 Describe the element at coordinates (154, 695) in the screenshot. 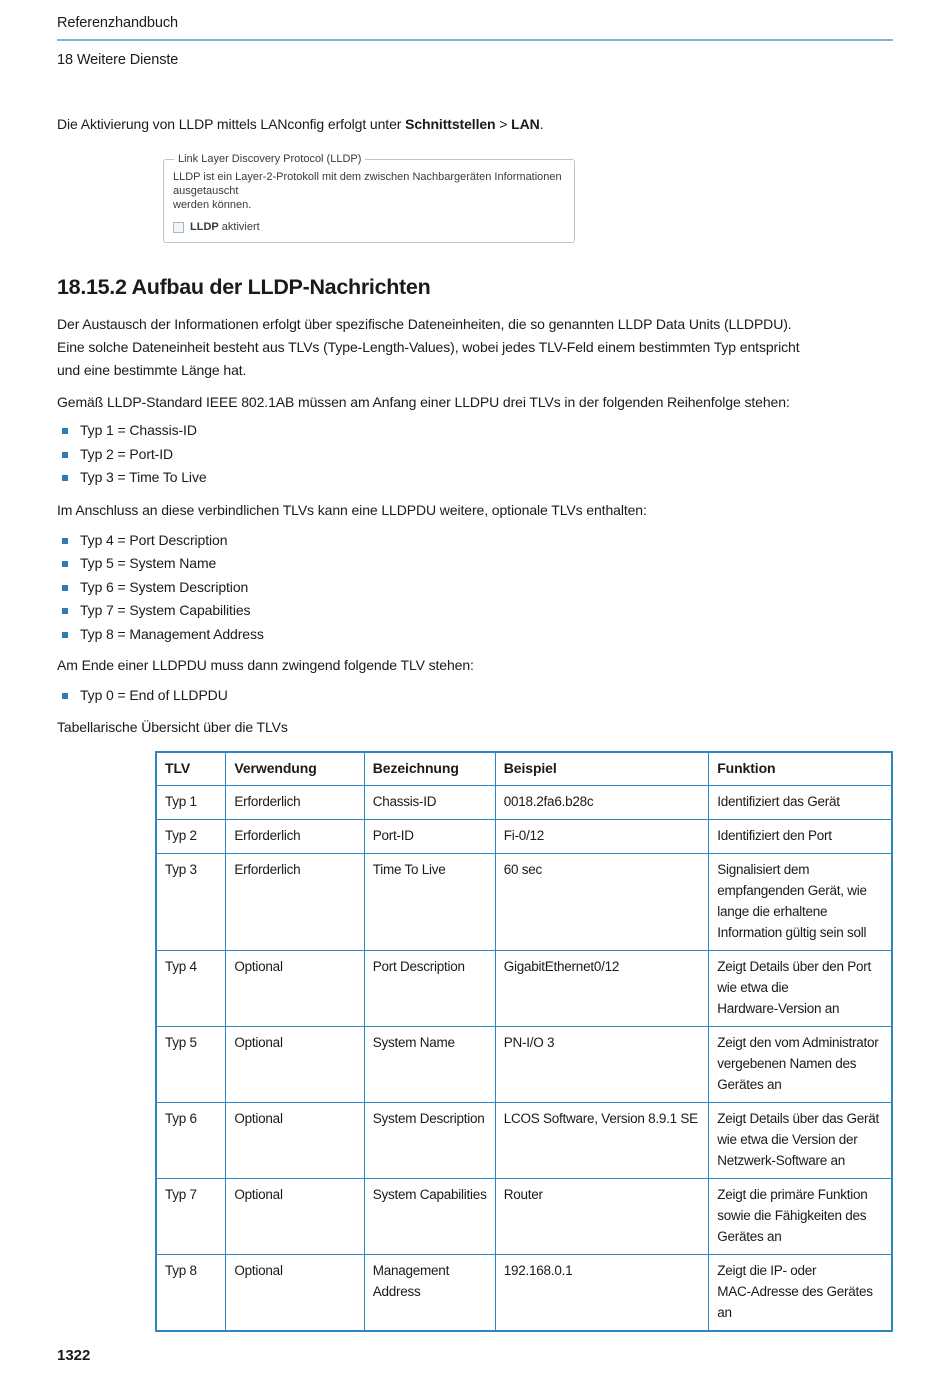

I see `list-item-label: Typ 0 = End of LLDPDU` at that location.